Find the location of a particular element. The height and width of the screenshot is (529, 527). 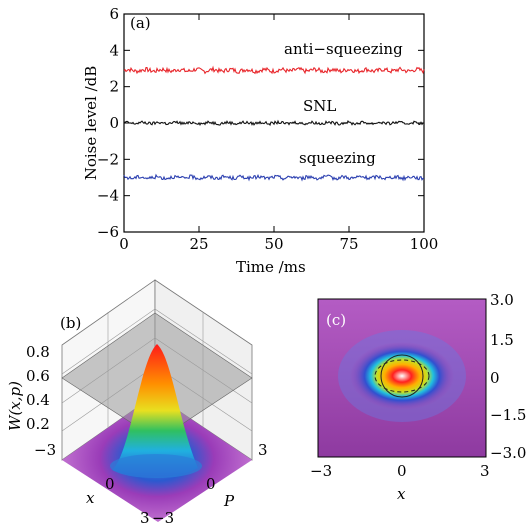

y-tick: −1.5 is located at coordinates (508, 415).